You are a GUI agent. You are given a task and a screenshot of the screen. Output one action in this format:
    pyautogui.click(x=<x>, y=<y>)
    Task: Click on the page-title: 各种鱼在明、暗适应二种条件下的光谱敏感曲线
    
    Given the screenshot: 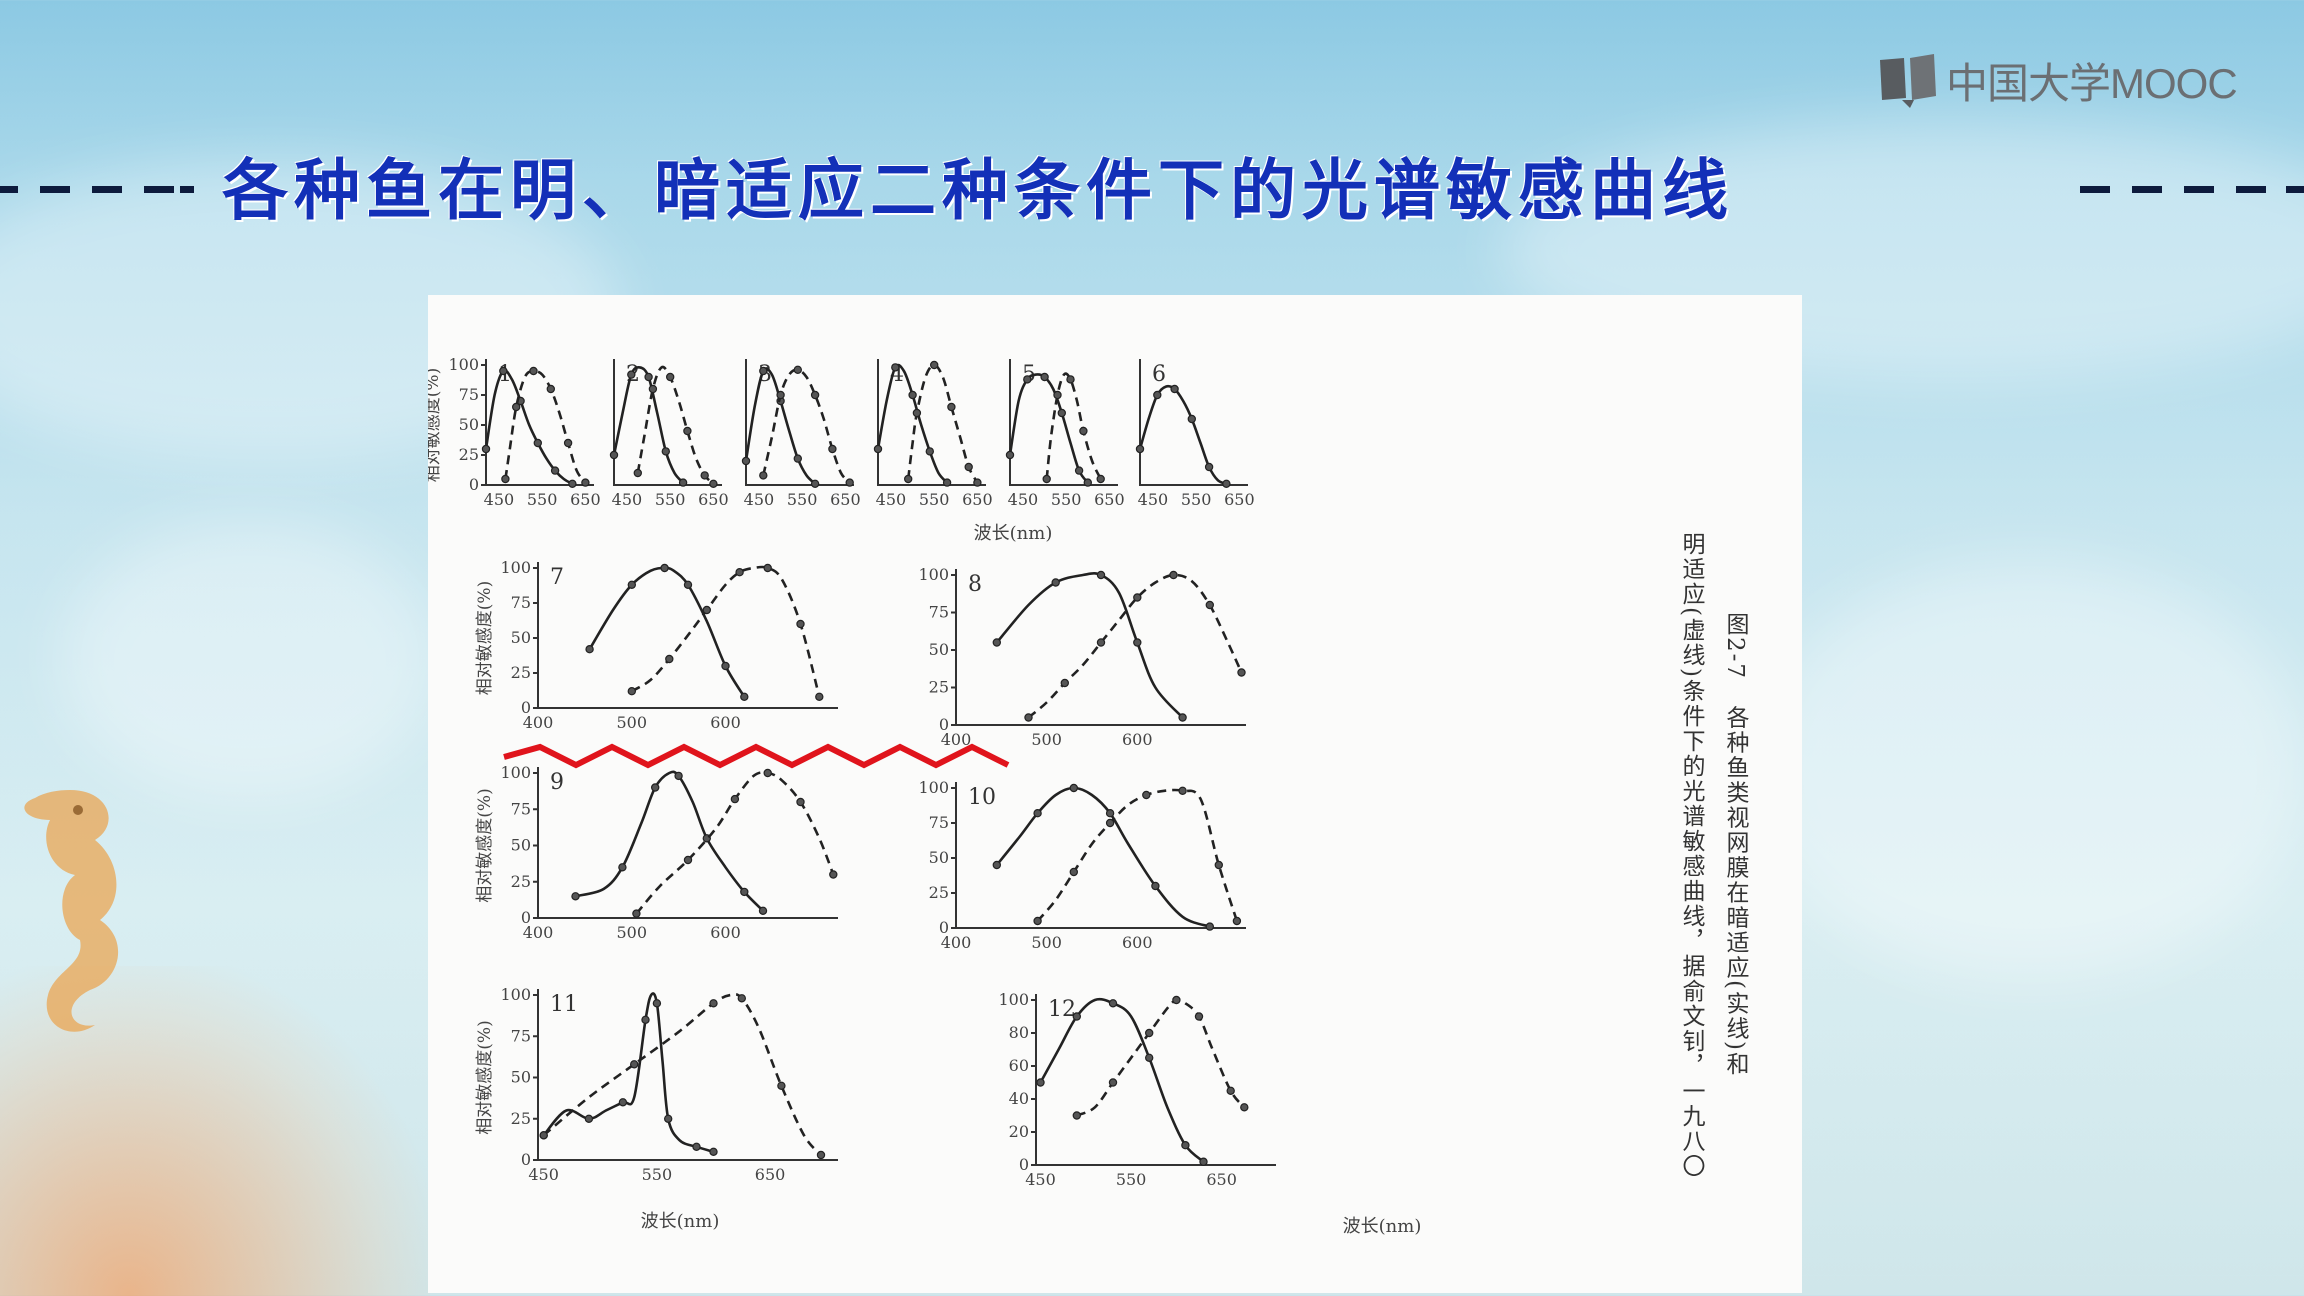 What is the action you would take?
    pyautogui.click(x=978, y=190)
    